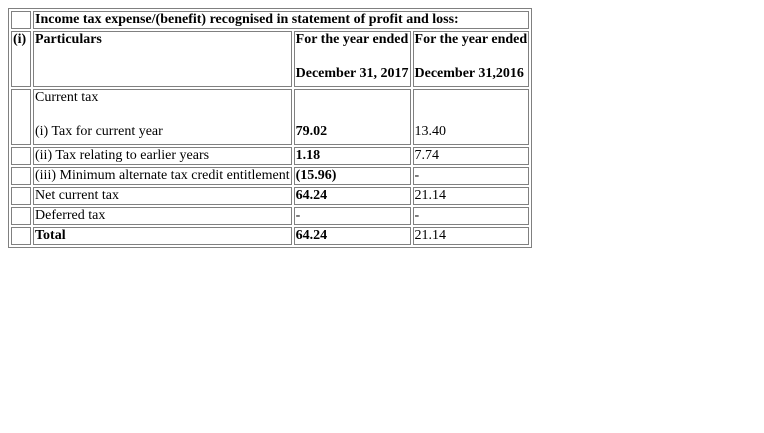  Describe the element at coordinates (471, 117) in the screenshot. I see `value-2016: 13.40` at that location.